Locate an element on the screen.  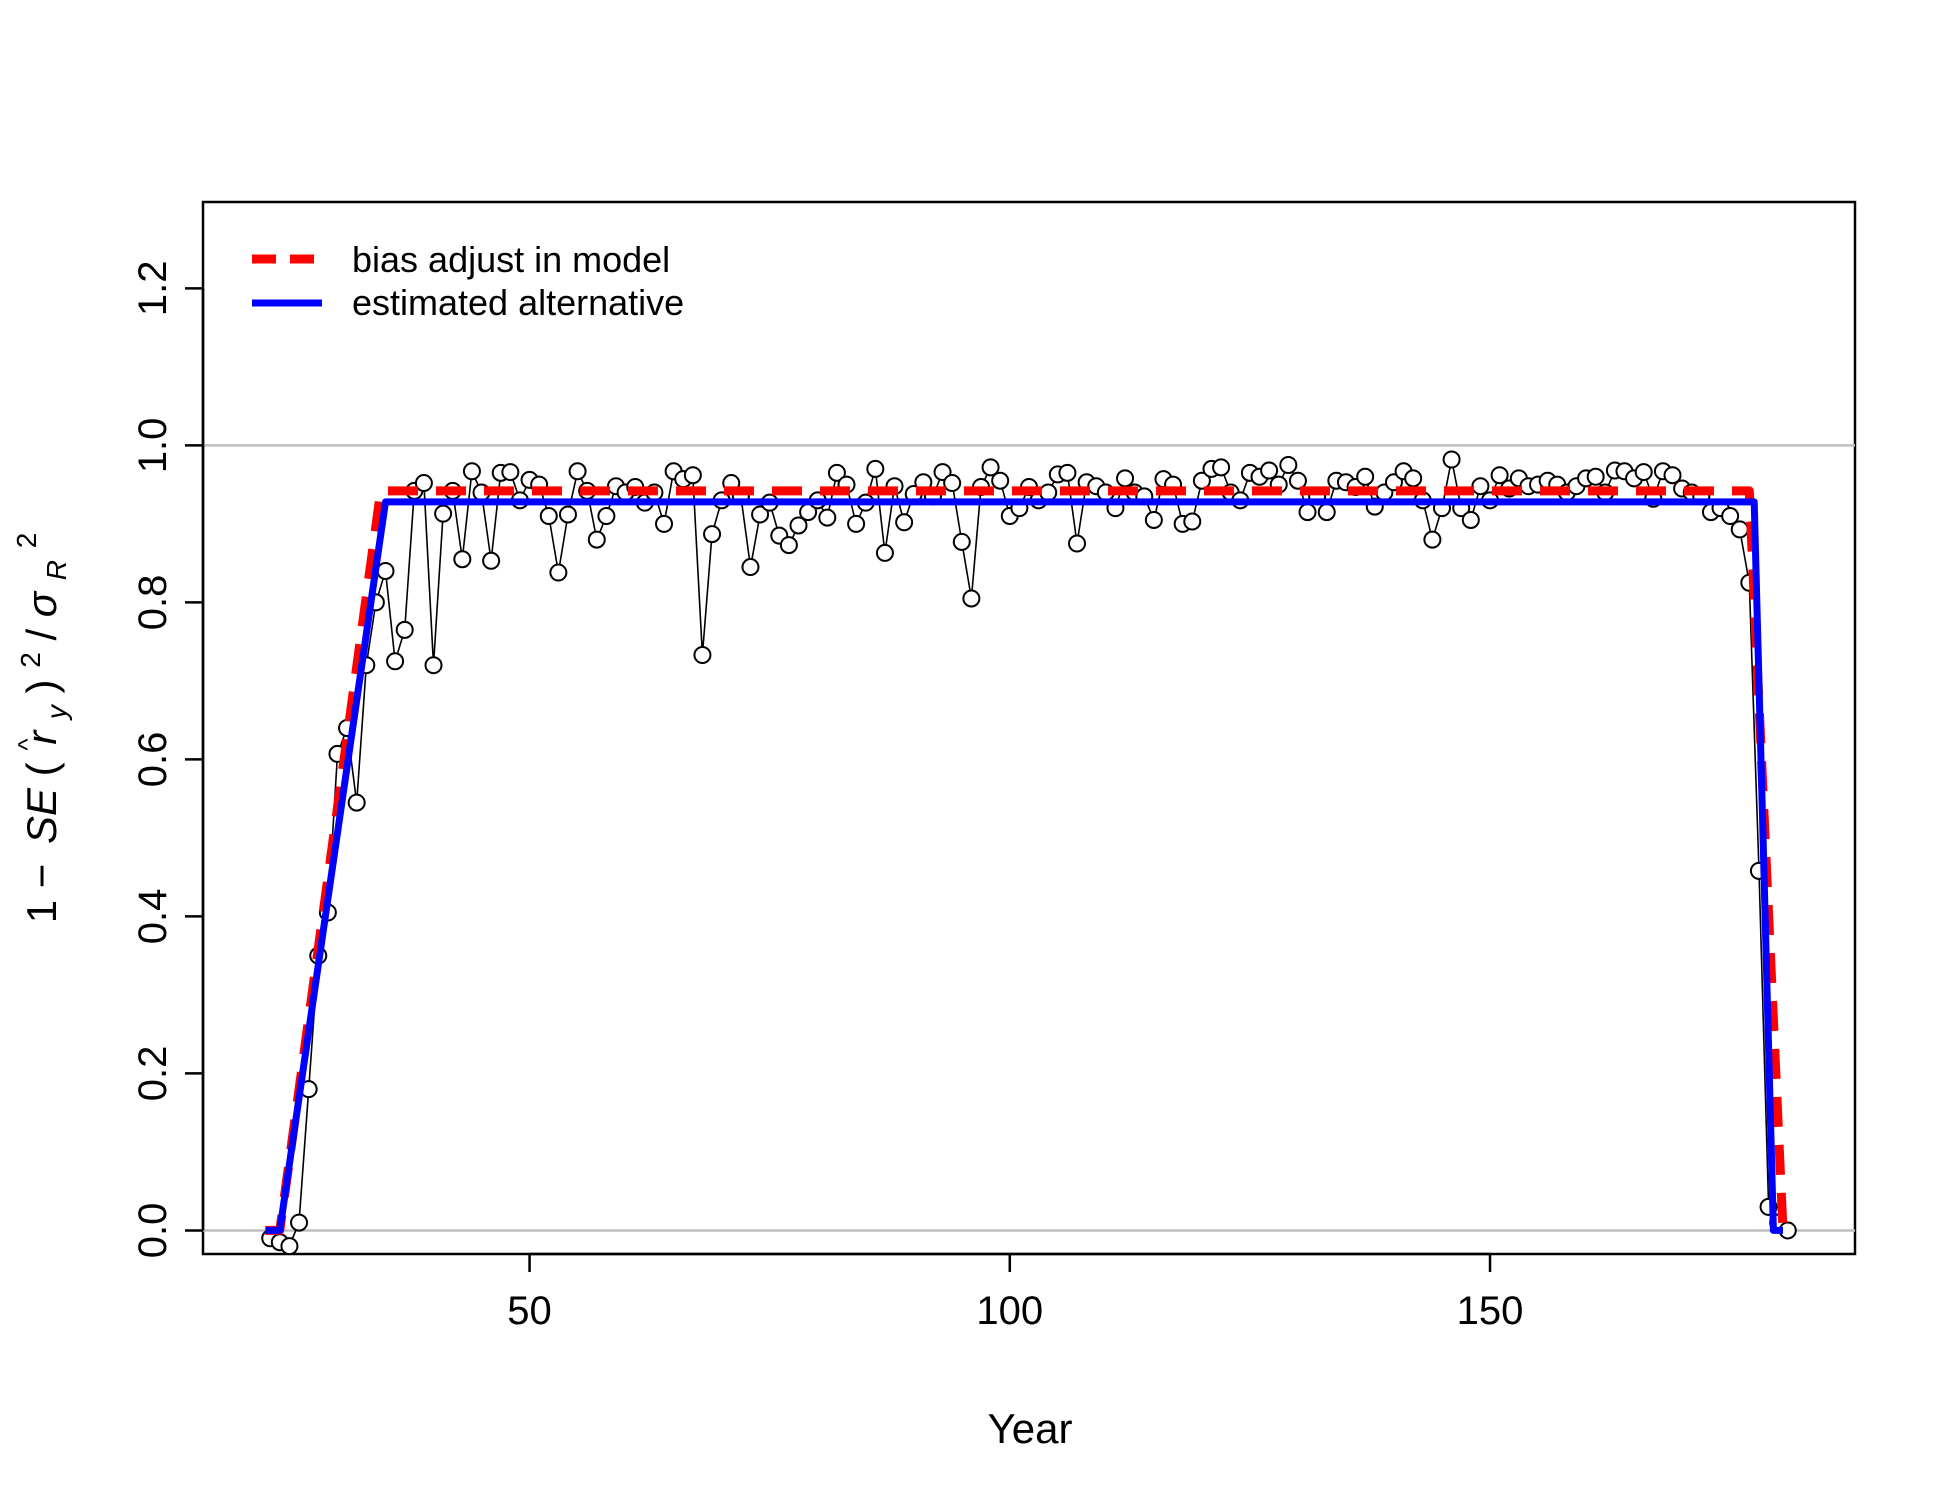
y-tick-label-0: 0.0 is located at coordinates (153, 1231).